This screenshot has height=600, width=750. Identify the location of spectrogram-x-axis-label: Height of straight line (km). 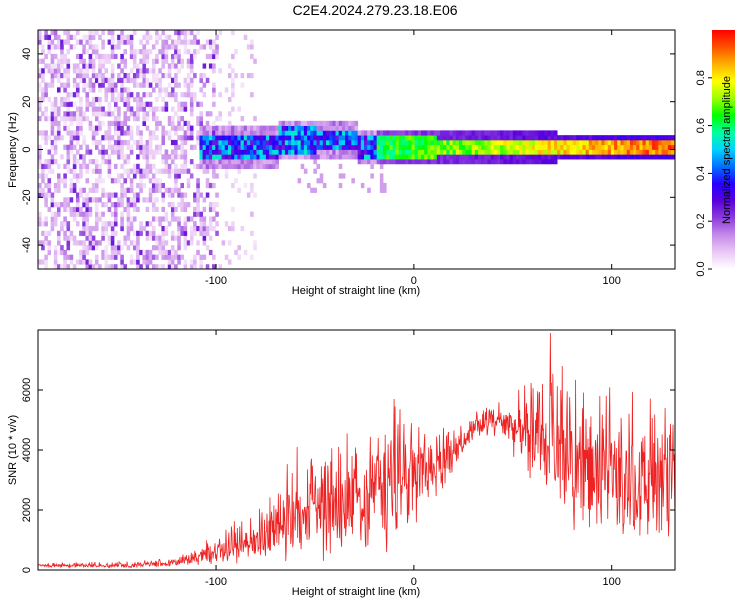
(356, 291).